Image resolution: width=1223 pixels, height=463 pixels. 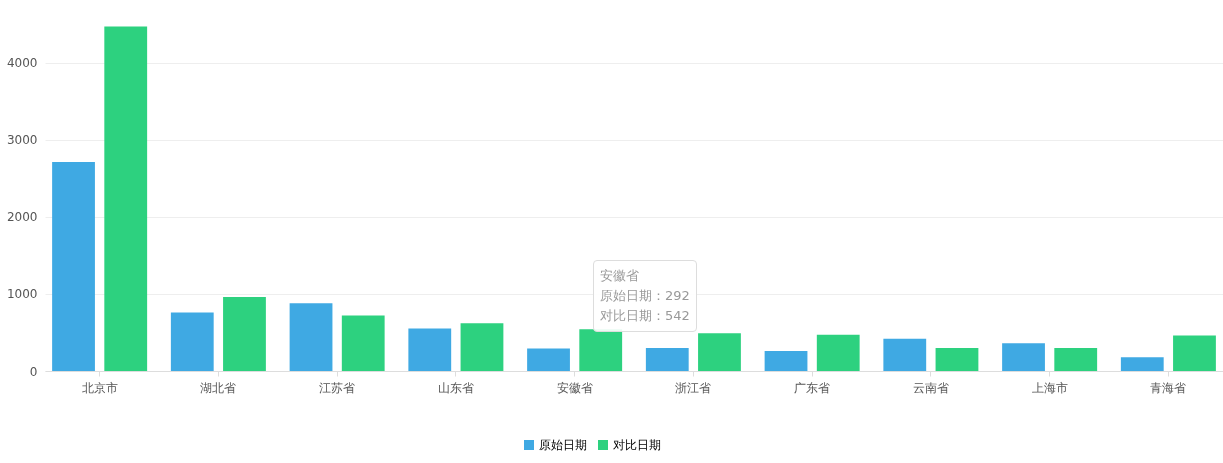 What do you see at coordinates (930, 387) in the screenshot?
I see `x-tick-label: 云南省` at bounding box center [930, 387].